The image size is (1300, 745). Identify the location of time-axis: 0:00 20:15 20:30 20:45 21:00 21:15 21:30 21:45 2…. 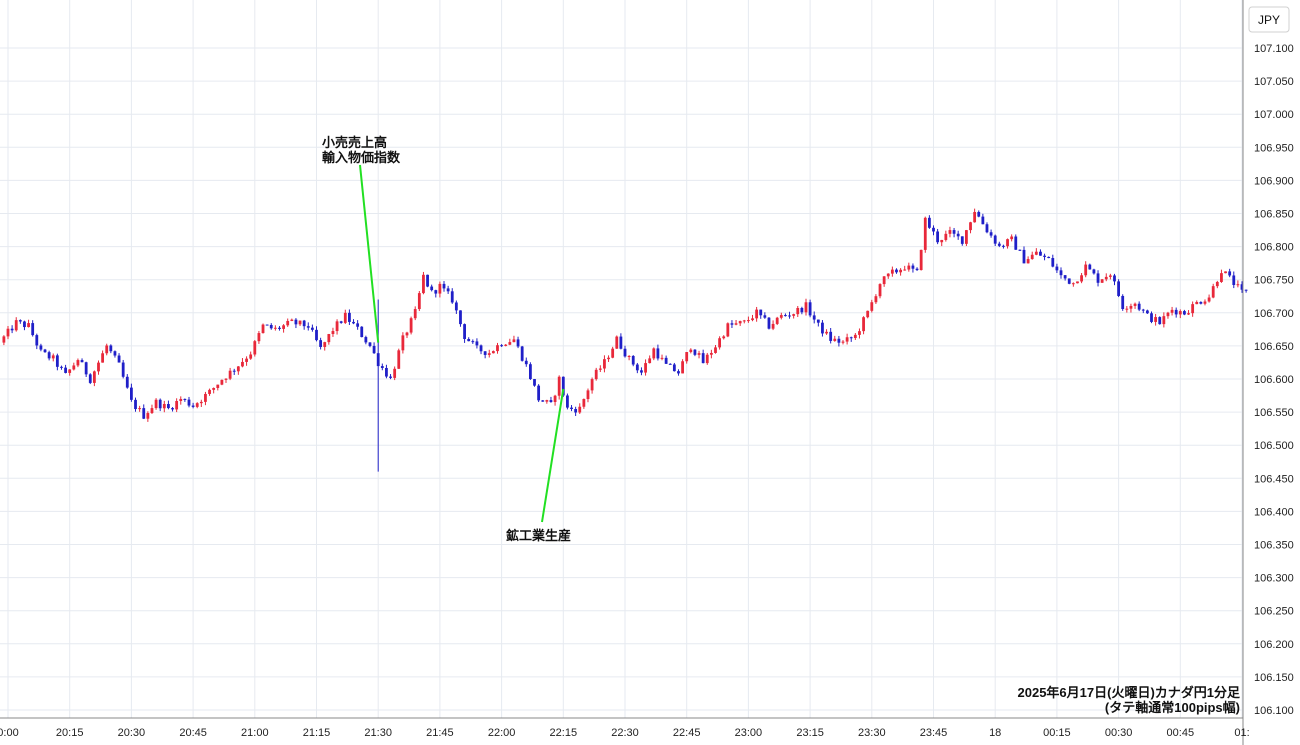
(625, 733).